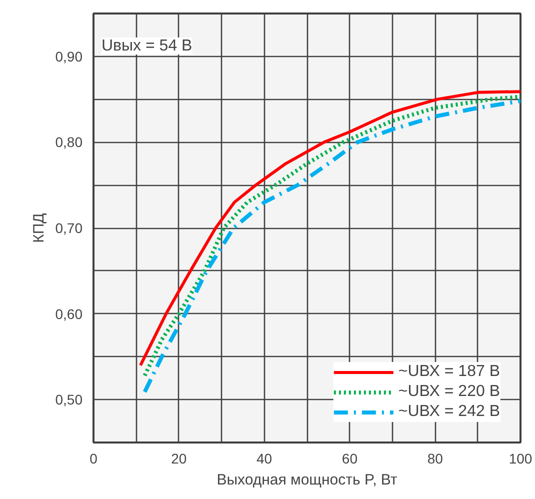 The image size is (535, 499). Describe the element at coordinates (520, 458) in the screenshot. I see `x-tick-label: 100` at that location.